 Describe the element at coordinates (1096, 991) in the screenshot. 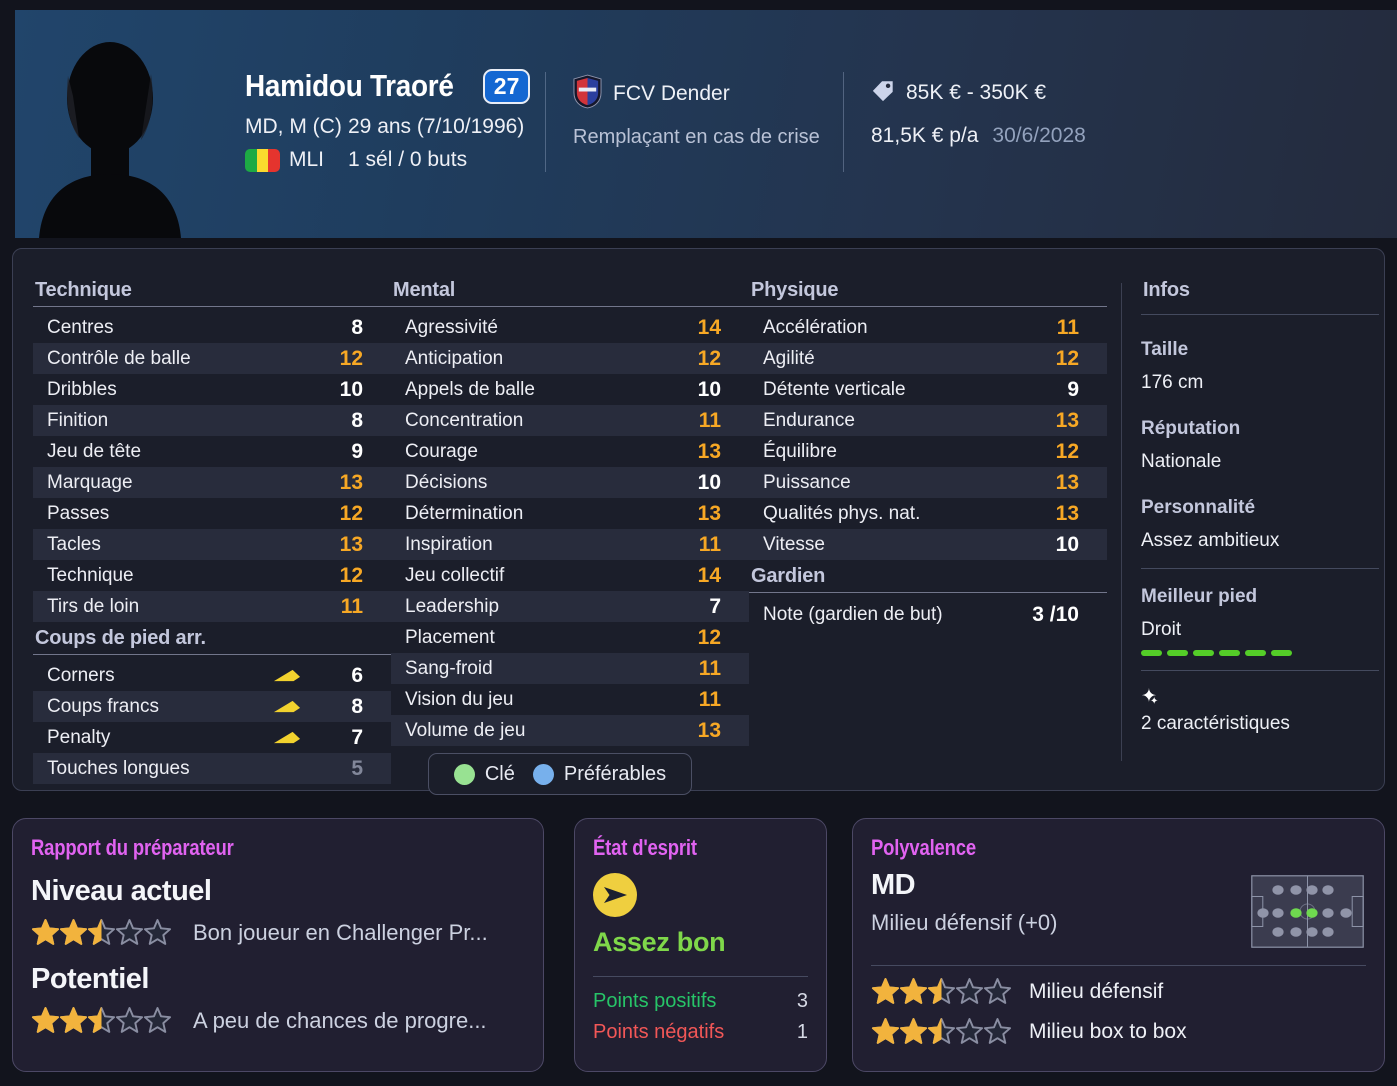

I see `role-label: Milieu défensif` at that location.